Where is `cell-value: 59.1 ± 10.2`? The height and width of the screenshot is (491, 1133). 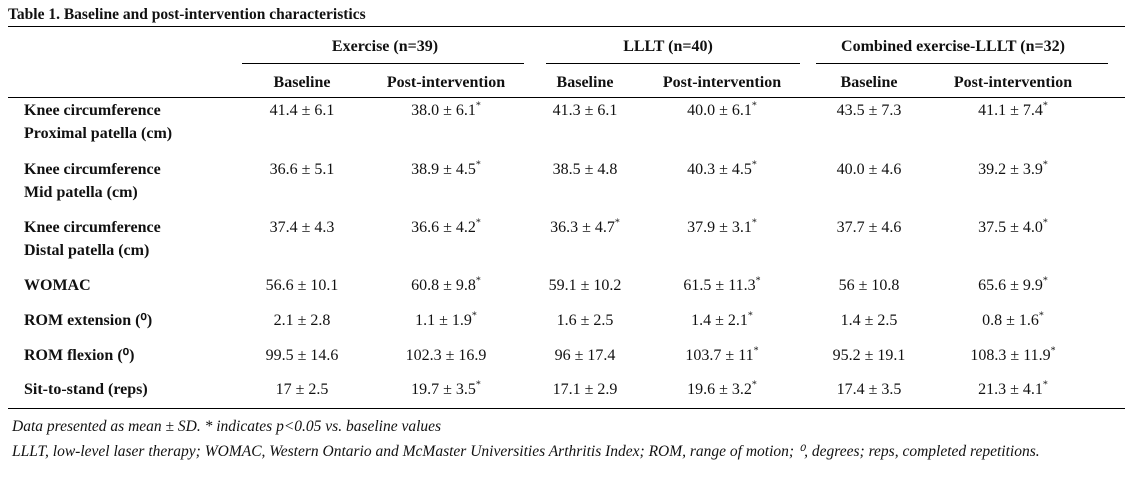 cell-value: 59.1 ± 10.2 is located at coordinates (585, 285).